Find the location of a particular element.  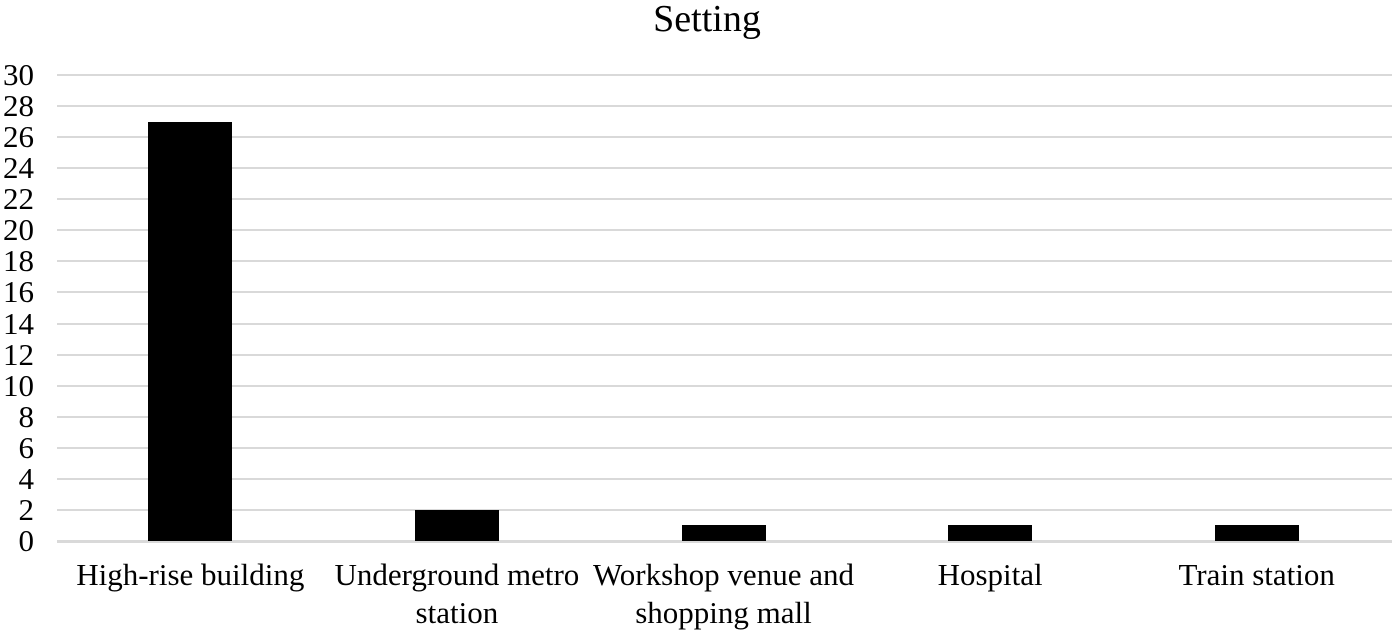

x-category-label: Train station is located at coordinates (1256, 574).